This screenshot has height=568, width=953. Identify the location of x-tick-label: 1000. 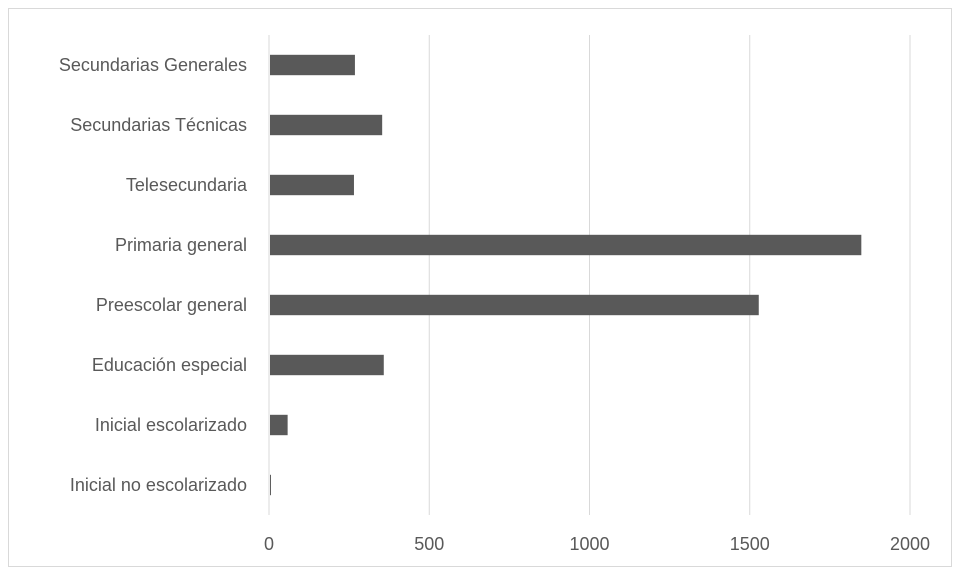
(589, 544).